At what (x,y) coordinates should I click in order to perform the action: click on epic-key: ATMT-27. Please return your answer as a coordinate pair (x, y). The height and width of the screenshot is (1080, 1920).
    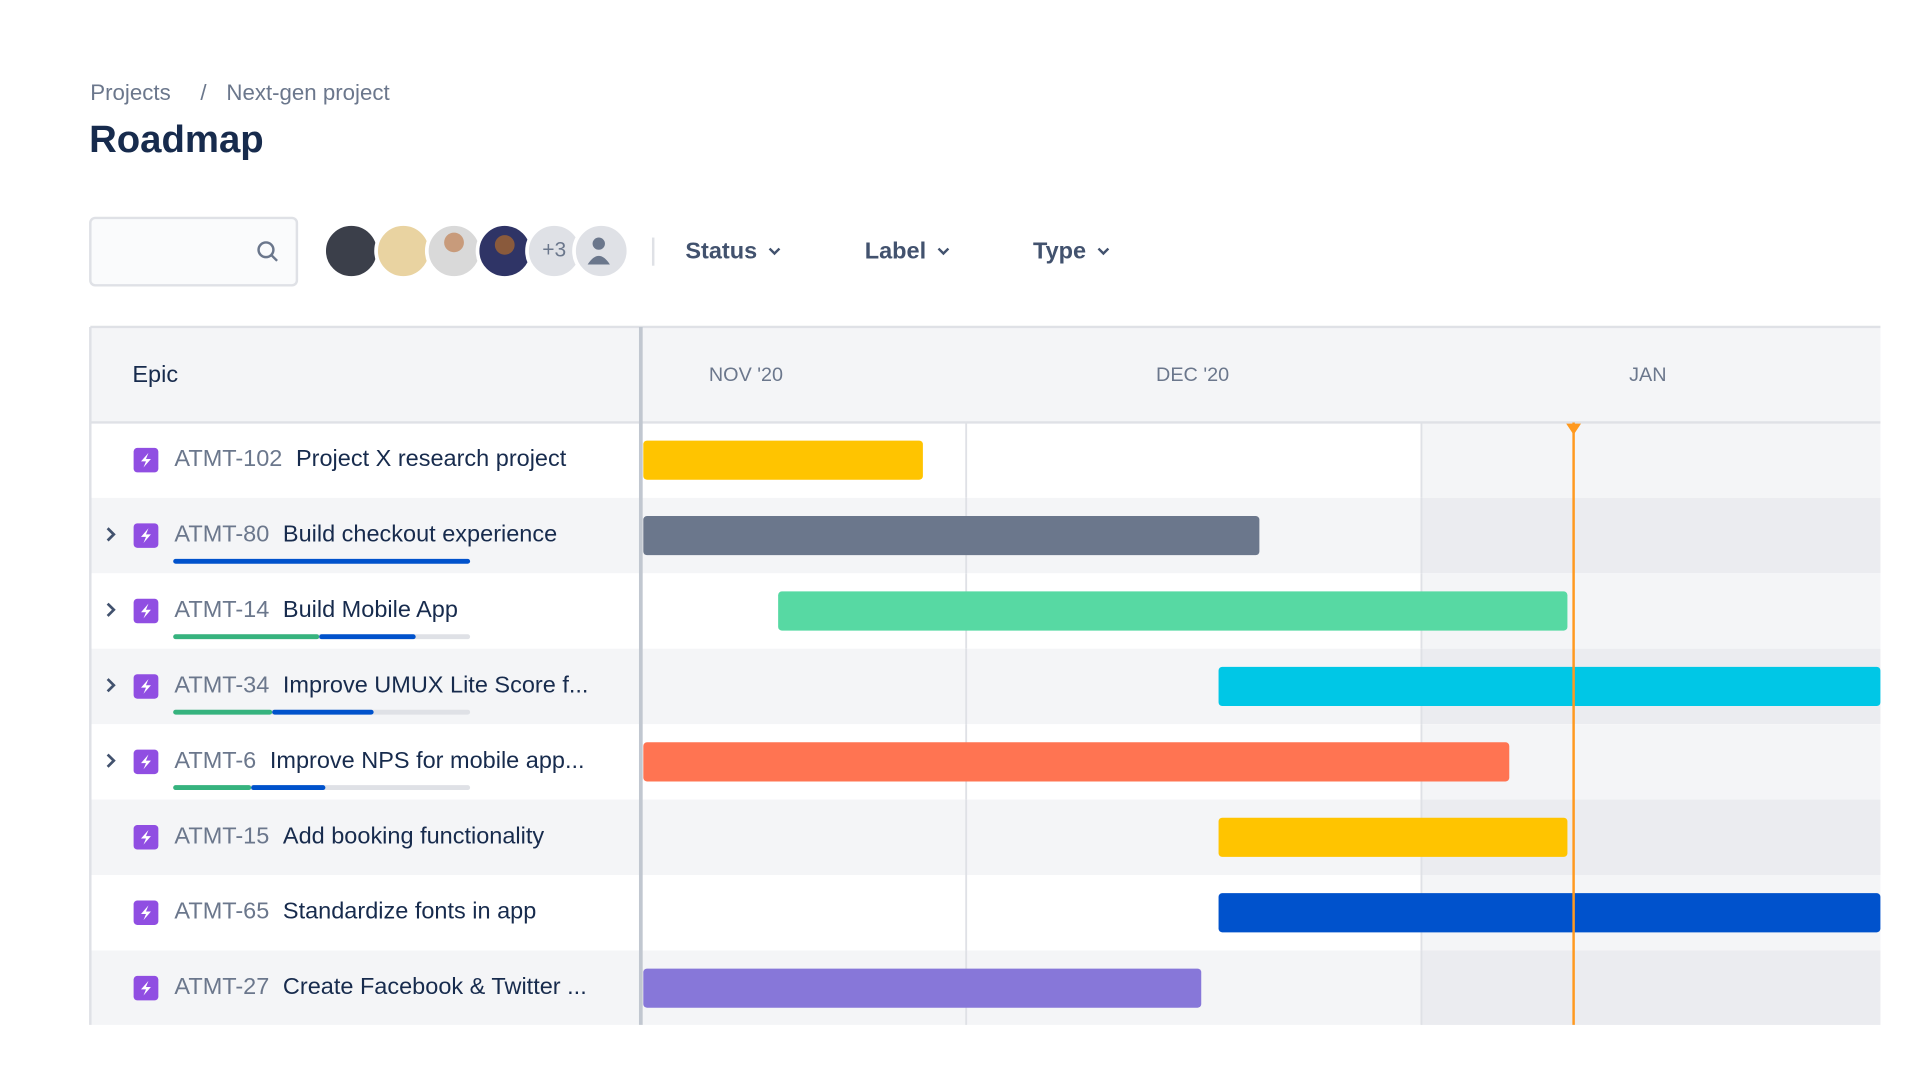
    Looking at the image, I should click on (221, 986).